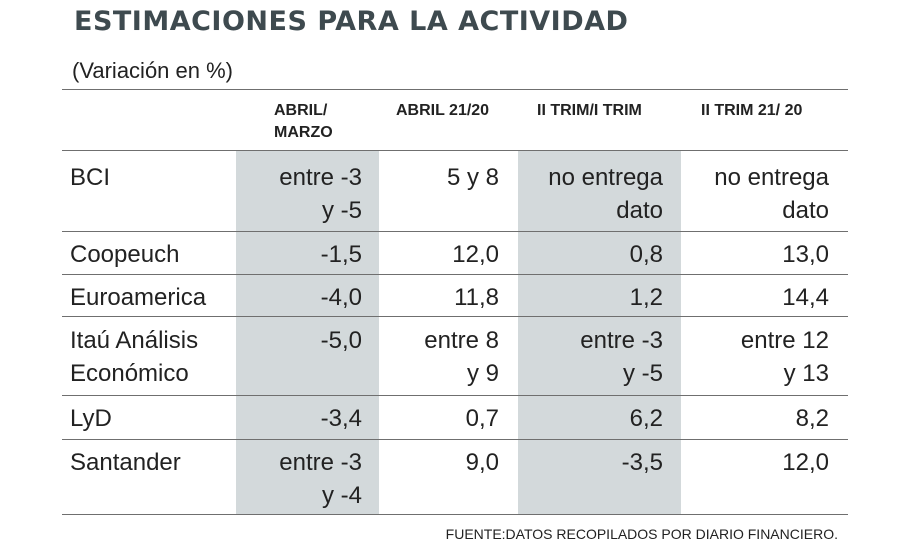 The width and height of the screenshot is (900, 552). Describe the element at coordinates (90, 177) in the screenshot. I see `row-name: BCI` at that location.